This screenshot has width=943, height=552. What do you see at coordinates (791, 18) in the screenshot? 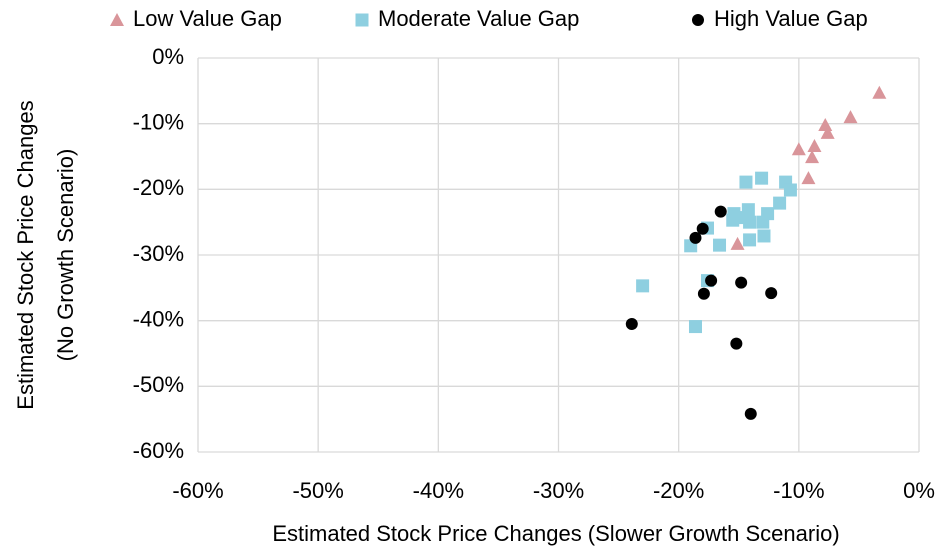
I see `legend-label: High Value Gap` at bounding box center [791, 18].